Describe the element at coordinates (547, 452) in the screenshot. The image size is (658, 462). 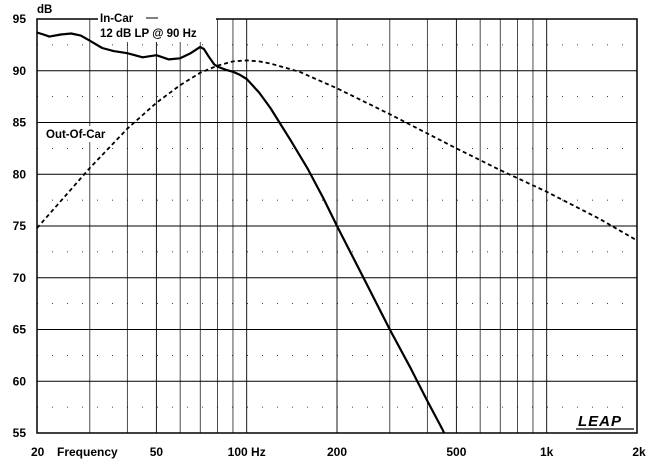
I see `x-tick-label: 1k` at that location.